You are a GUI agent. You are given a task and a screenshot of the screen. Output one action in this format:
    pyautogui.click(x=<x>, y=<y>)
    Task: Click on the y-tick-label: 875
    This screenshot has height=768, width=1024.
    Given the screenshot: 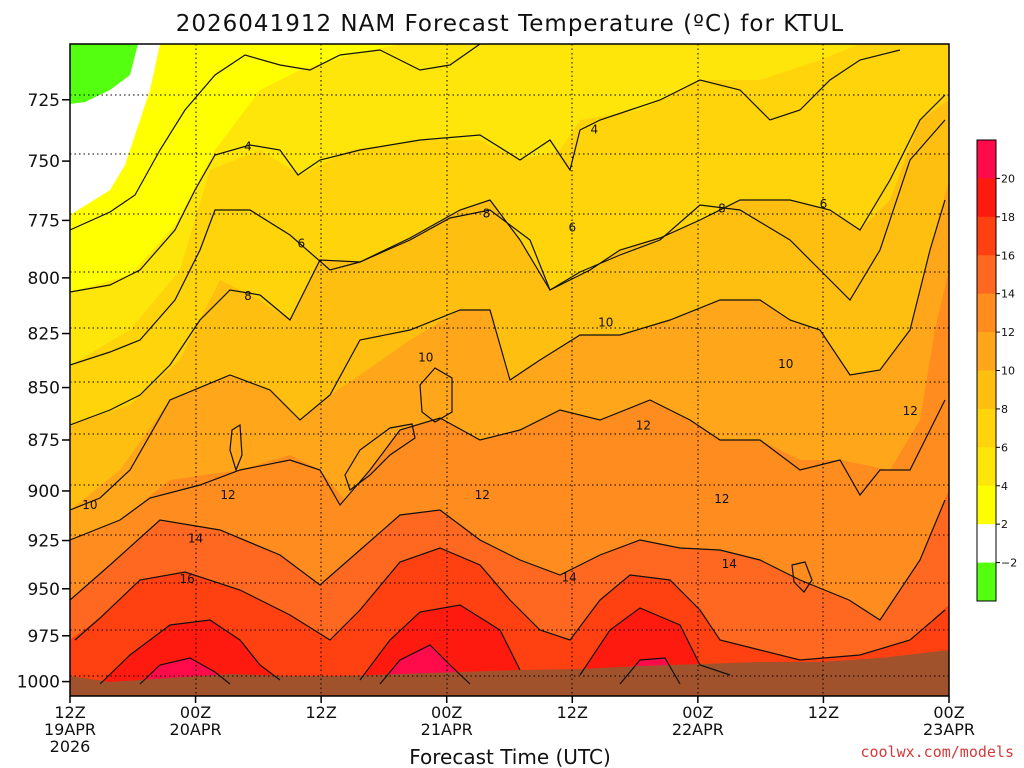 What is the action you would take?
    pyautogui.click(x=44, y=441)
    